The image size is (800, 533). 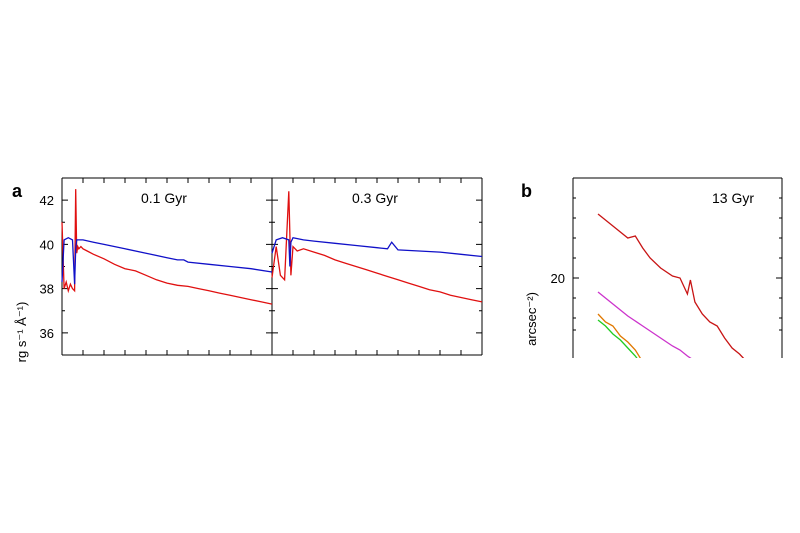 What do you see at coordinates (47, 200) in the screenshot?
I see `panel-a-y-tick-label: 42` at bounding box center [47, 200].